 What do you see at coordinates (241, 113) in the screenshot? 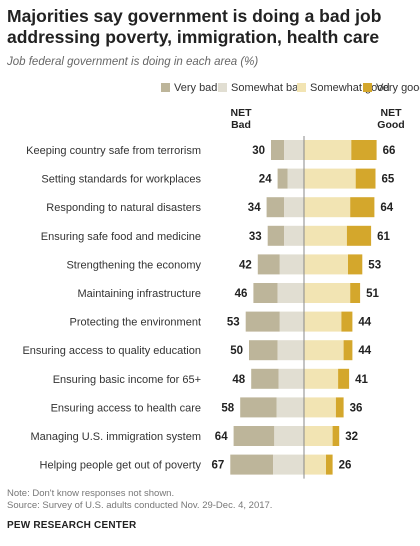
I see `net-bad-header-line1: NET` at bounding box center [241, 113].